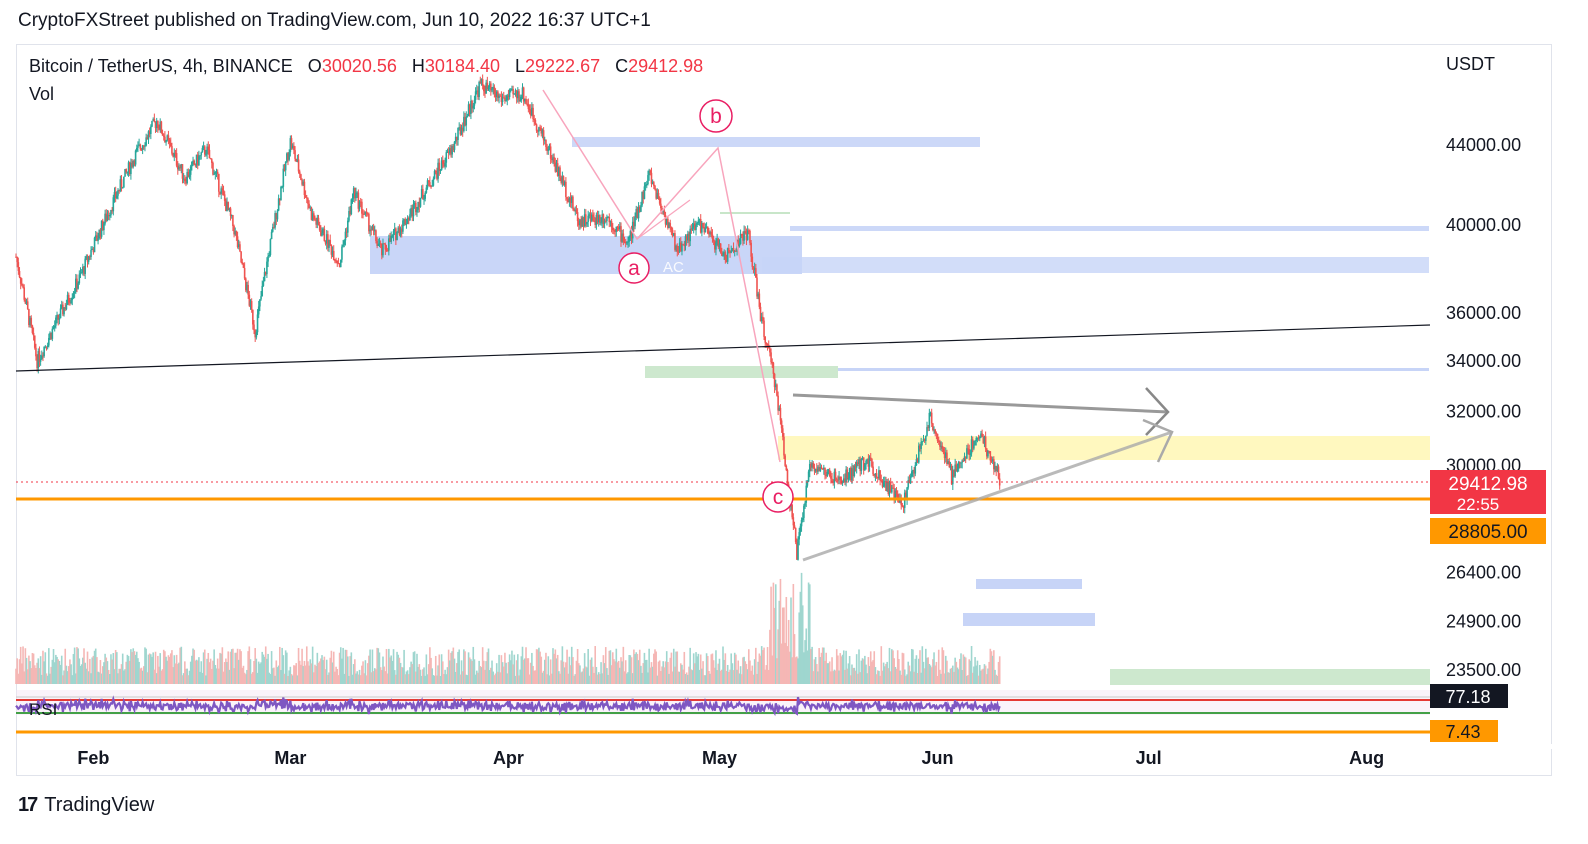  What do you see at coordinates (508, 628) in the screenshot?
I see `volume-bars` at bounding box center [508, 628].